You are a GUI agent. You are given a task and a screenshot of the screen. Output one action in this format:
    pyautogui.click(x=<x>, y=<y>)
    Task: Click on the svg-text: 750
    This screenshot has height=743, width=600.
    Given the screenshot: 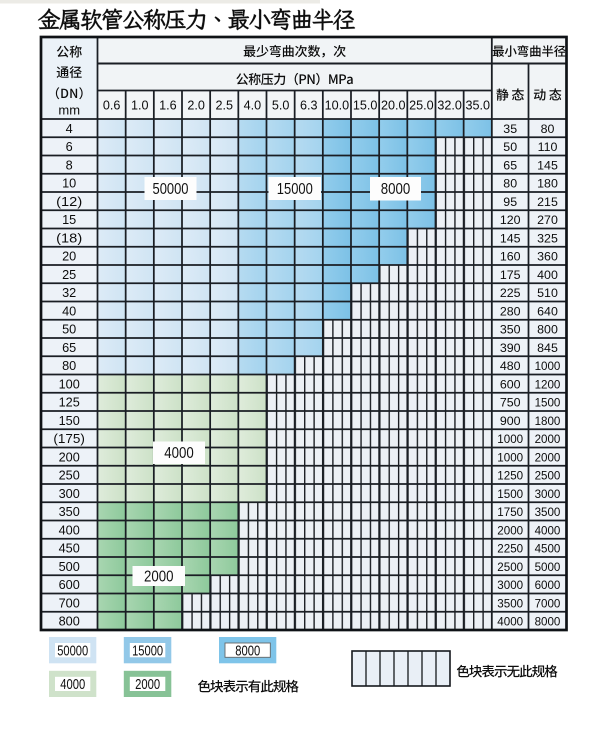 What is the action you would take?
    pyautogui.click(x=510, y=403)
    